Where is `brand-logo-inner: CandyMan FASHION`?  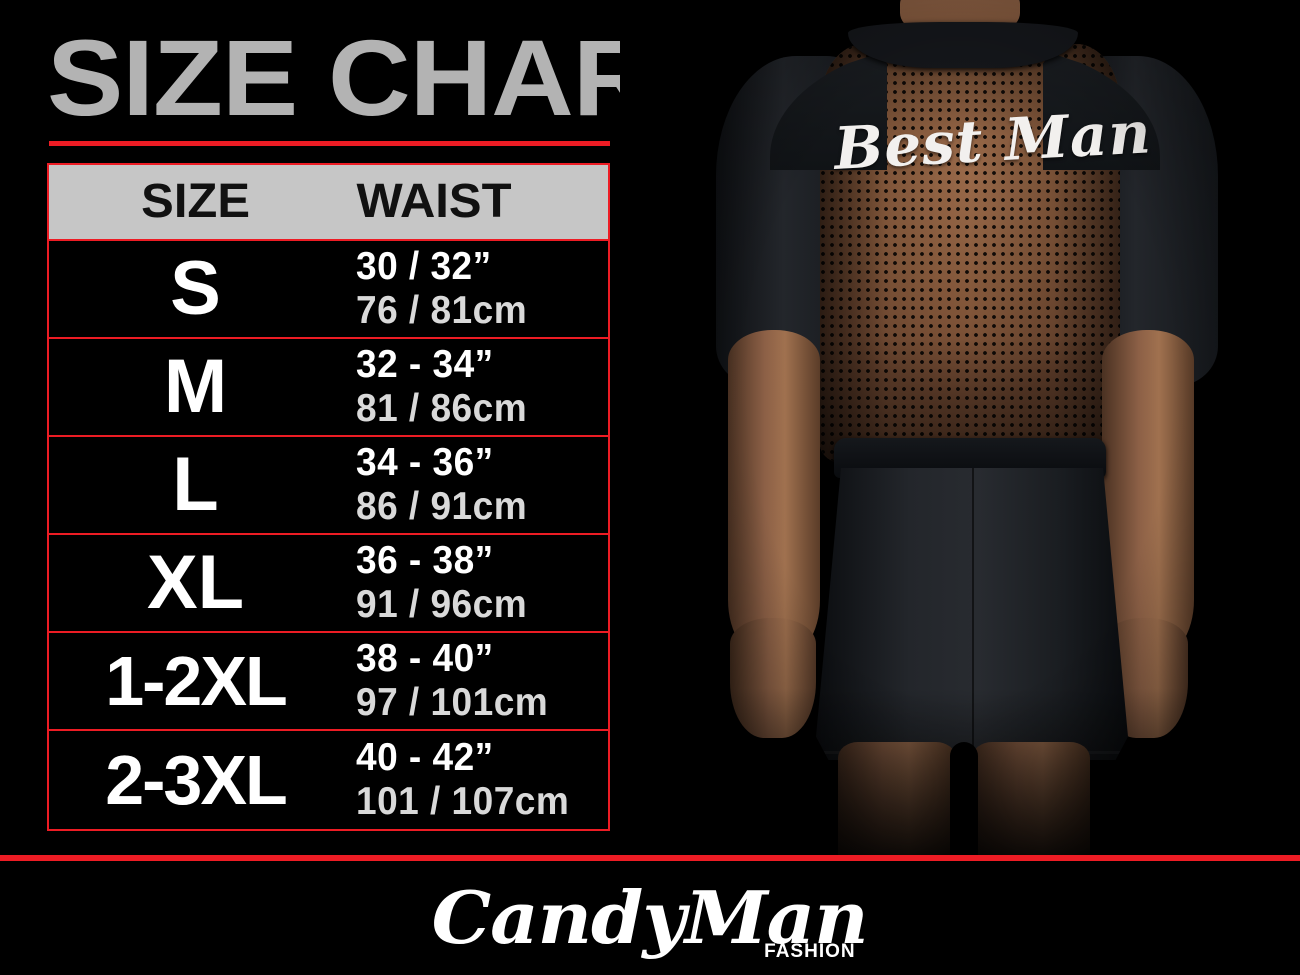 brand-logo-inner: CandyMan FASHION is located at coordinates (650, 919).